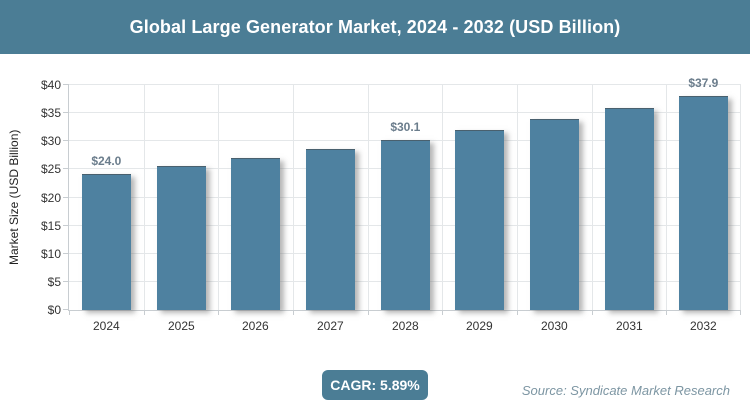  What do you see at coordinates (375, 385) in the screenshot?
I see `cagr-badge: CAGR: 5.89%` at bounding box center [375, 385].